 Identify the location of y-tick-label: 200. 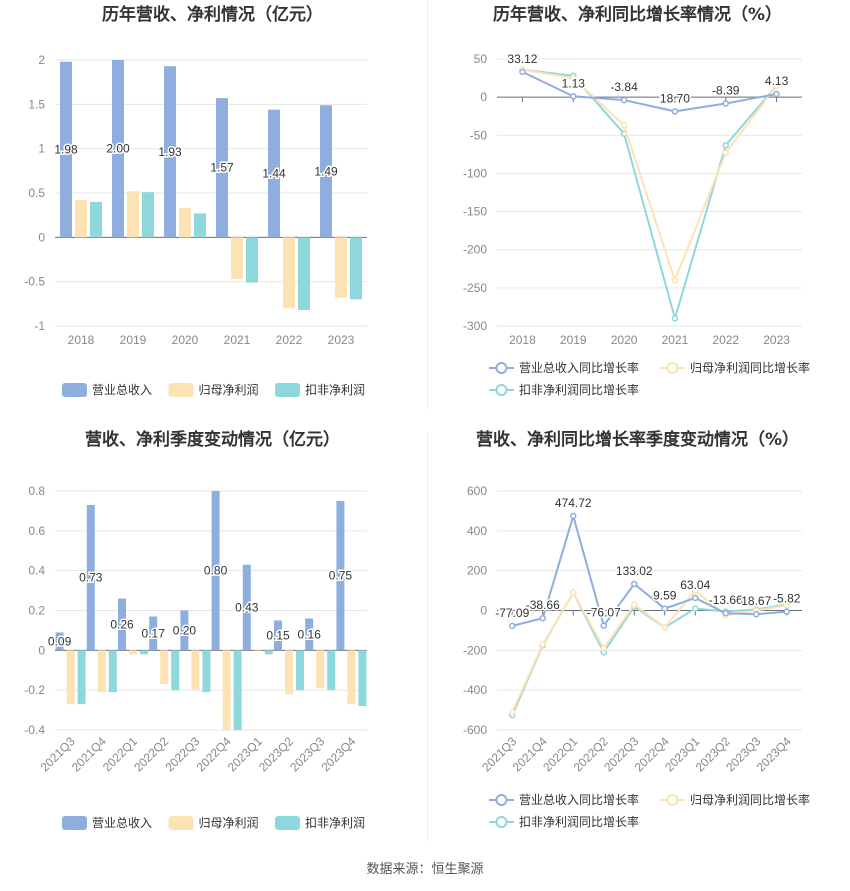
(477, 571).